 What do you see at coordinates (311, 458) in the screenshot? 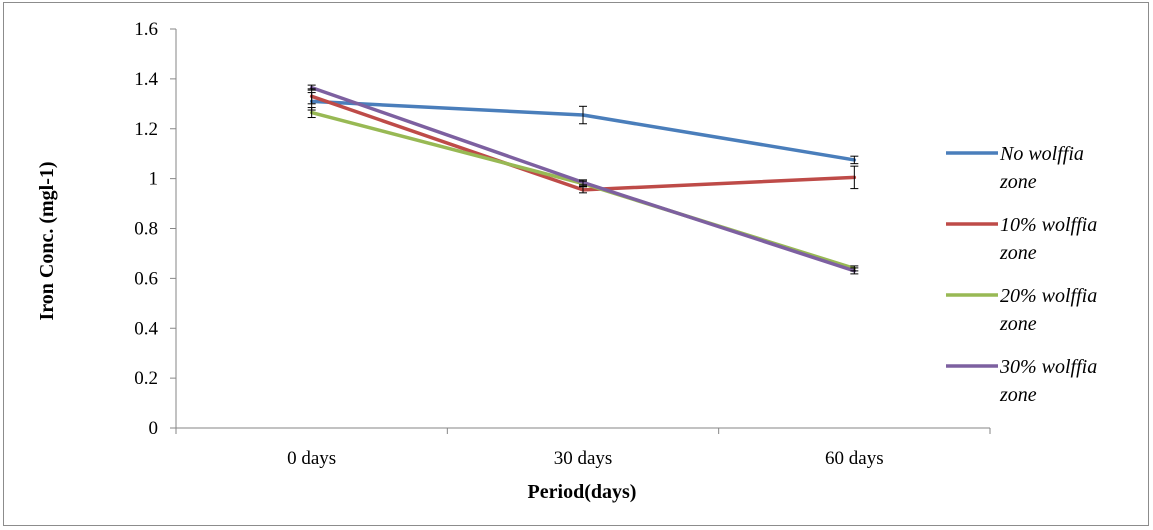
I see `x-tick-label: 0 days` at bounding box center [311, 458].